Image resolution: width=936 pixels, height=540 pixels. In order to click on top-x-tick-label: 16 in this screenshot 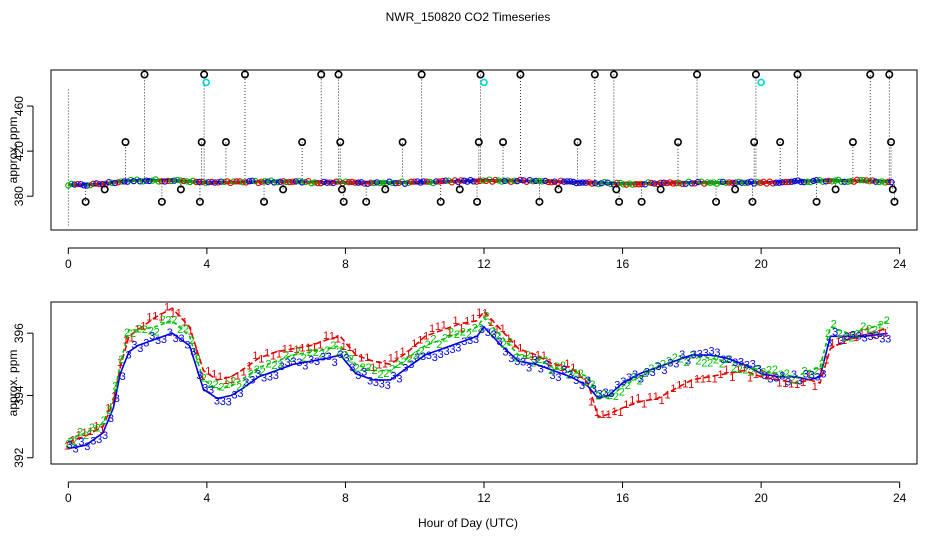, I will do `click(623, 264)`.